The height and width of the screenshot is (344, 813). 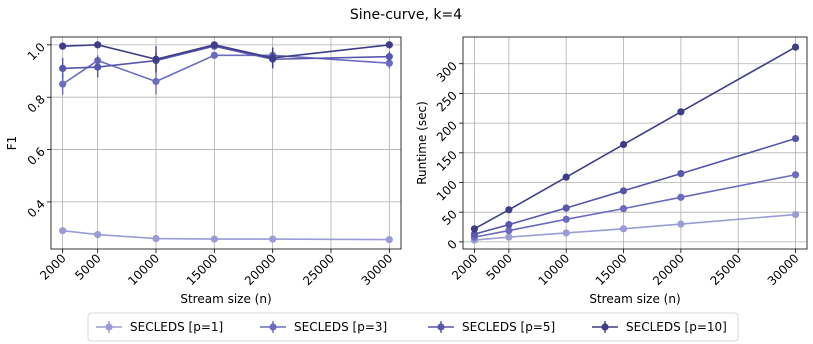 I want to click on legend-label: SECLEDS [p=1], so click(x=176, y=327).